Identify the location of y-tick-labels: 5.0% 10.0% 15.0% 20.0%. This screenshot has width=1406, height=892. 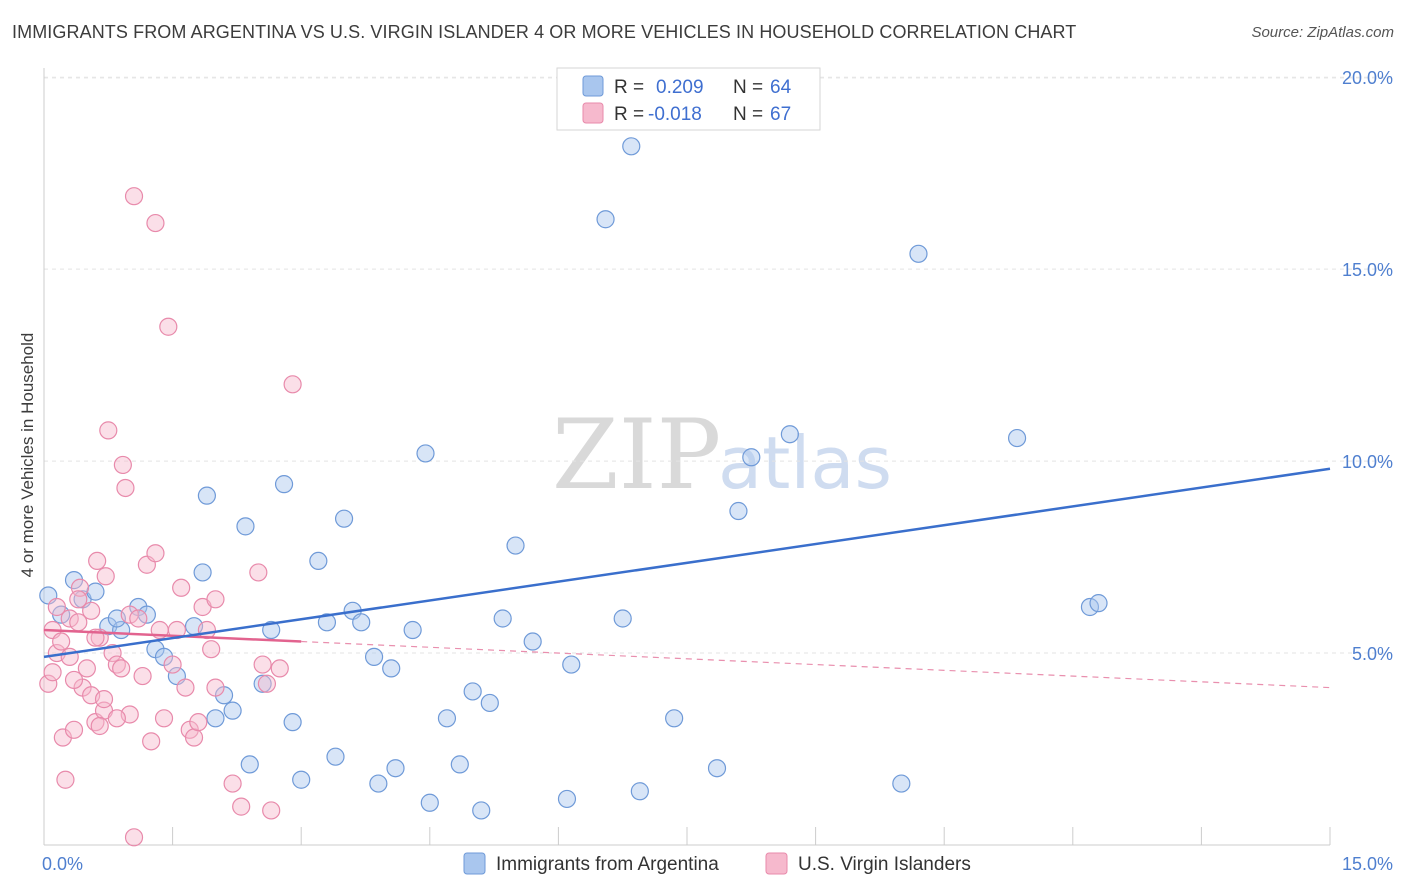
(1367, 366).